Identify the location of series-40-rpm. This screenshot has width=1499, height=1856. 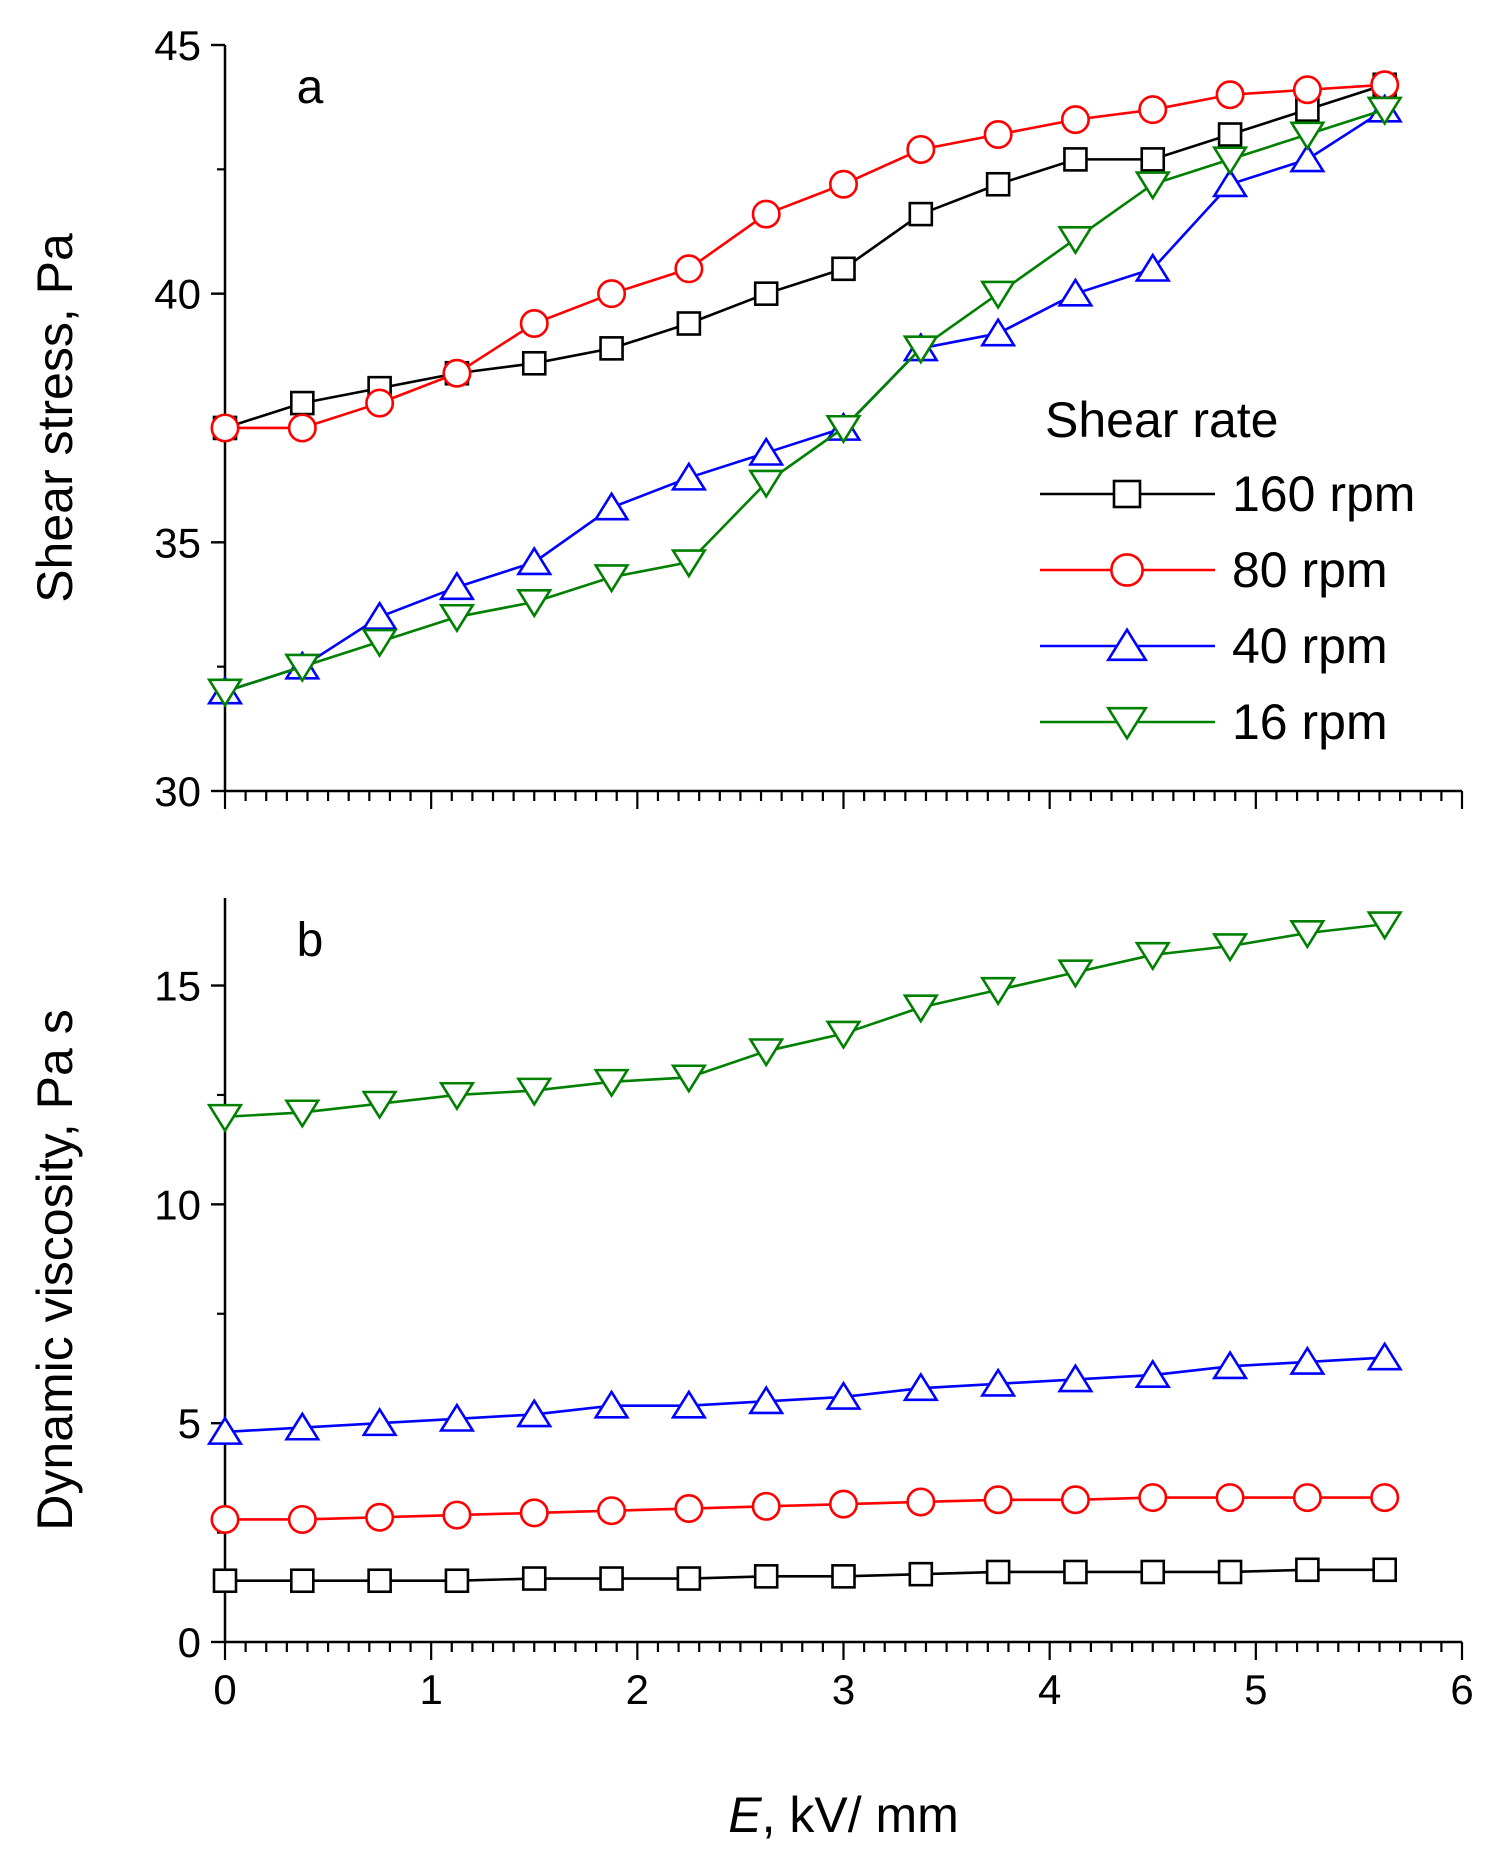
(804, 1393).